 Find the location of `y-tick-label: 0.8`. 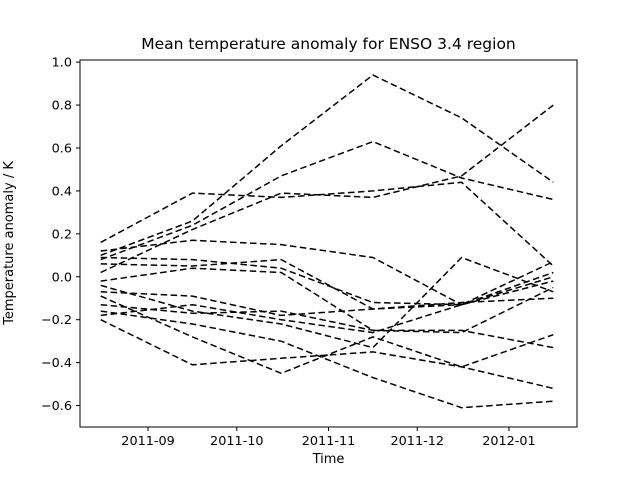

y-tick-label: 0.8 is located at coordinates (62, 106).